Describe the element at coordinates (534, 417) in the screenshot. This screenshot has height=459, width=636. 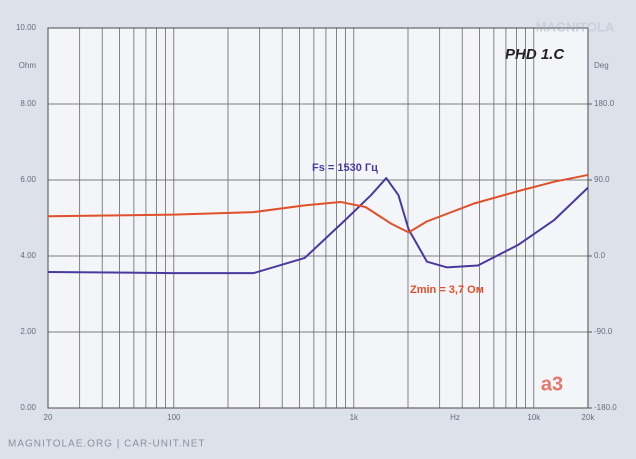
I see `x-tick-label: 10k` at that location.